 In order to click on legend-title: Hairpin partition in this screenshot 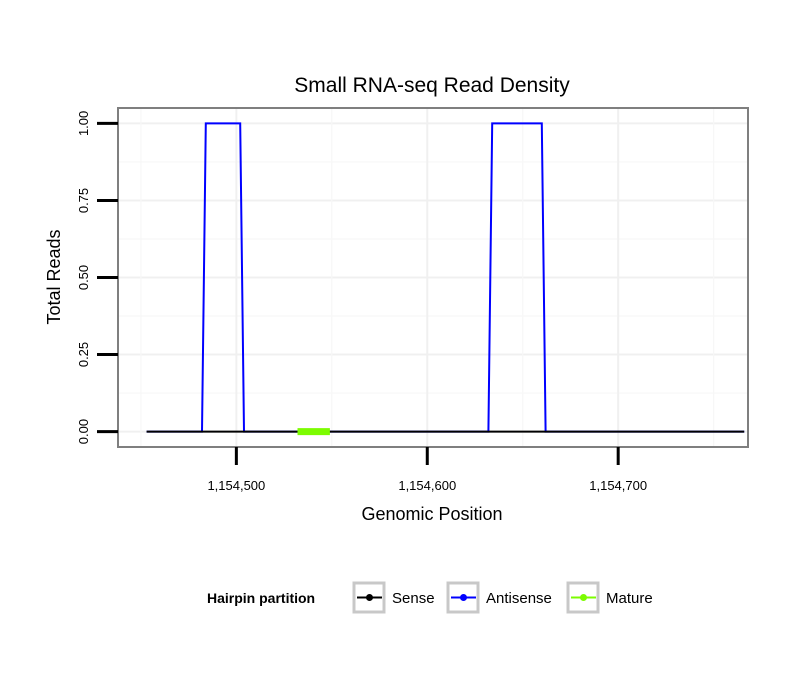, I will do `click(261, 598)`.